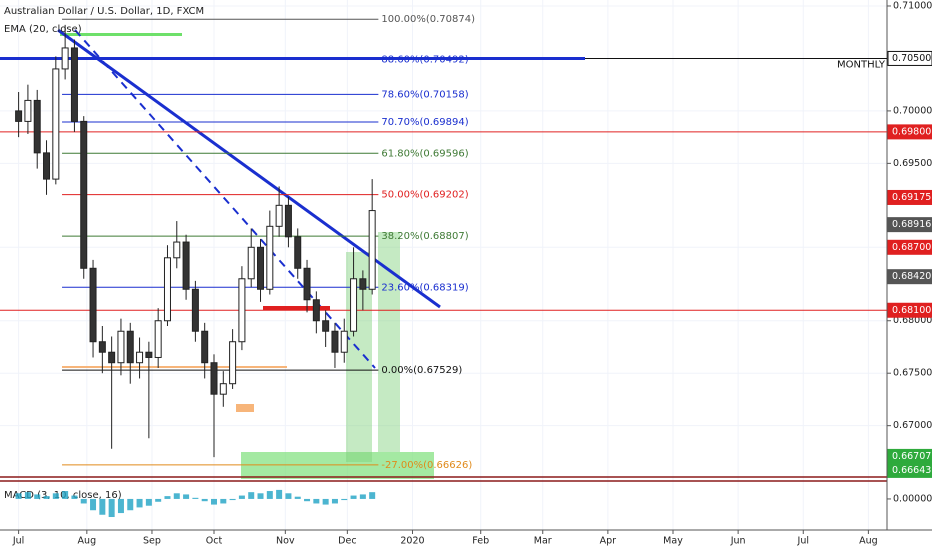 Image resolution: width=932 pixels, height=550 pixels. What do you see at coordinates (426, 465) in the screenshot?
I see `fib-label: -27.00%(0.66626)` at bounding box center [426, 465].